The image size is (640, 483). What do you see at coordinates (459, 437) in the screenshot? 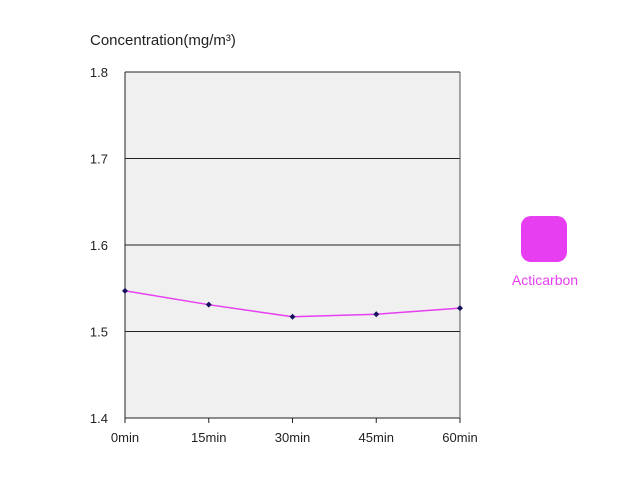
I see `x-tick-label: 60min` at bounding box center [459, 437].